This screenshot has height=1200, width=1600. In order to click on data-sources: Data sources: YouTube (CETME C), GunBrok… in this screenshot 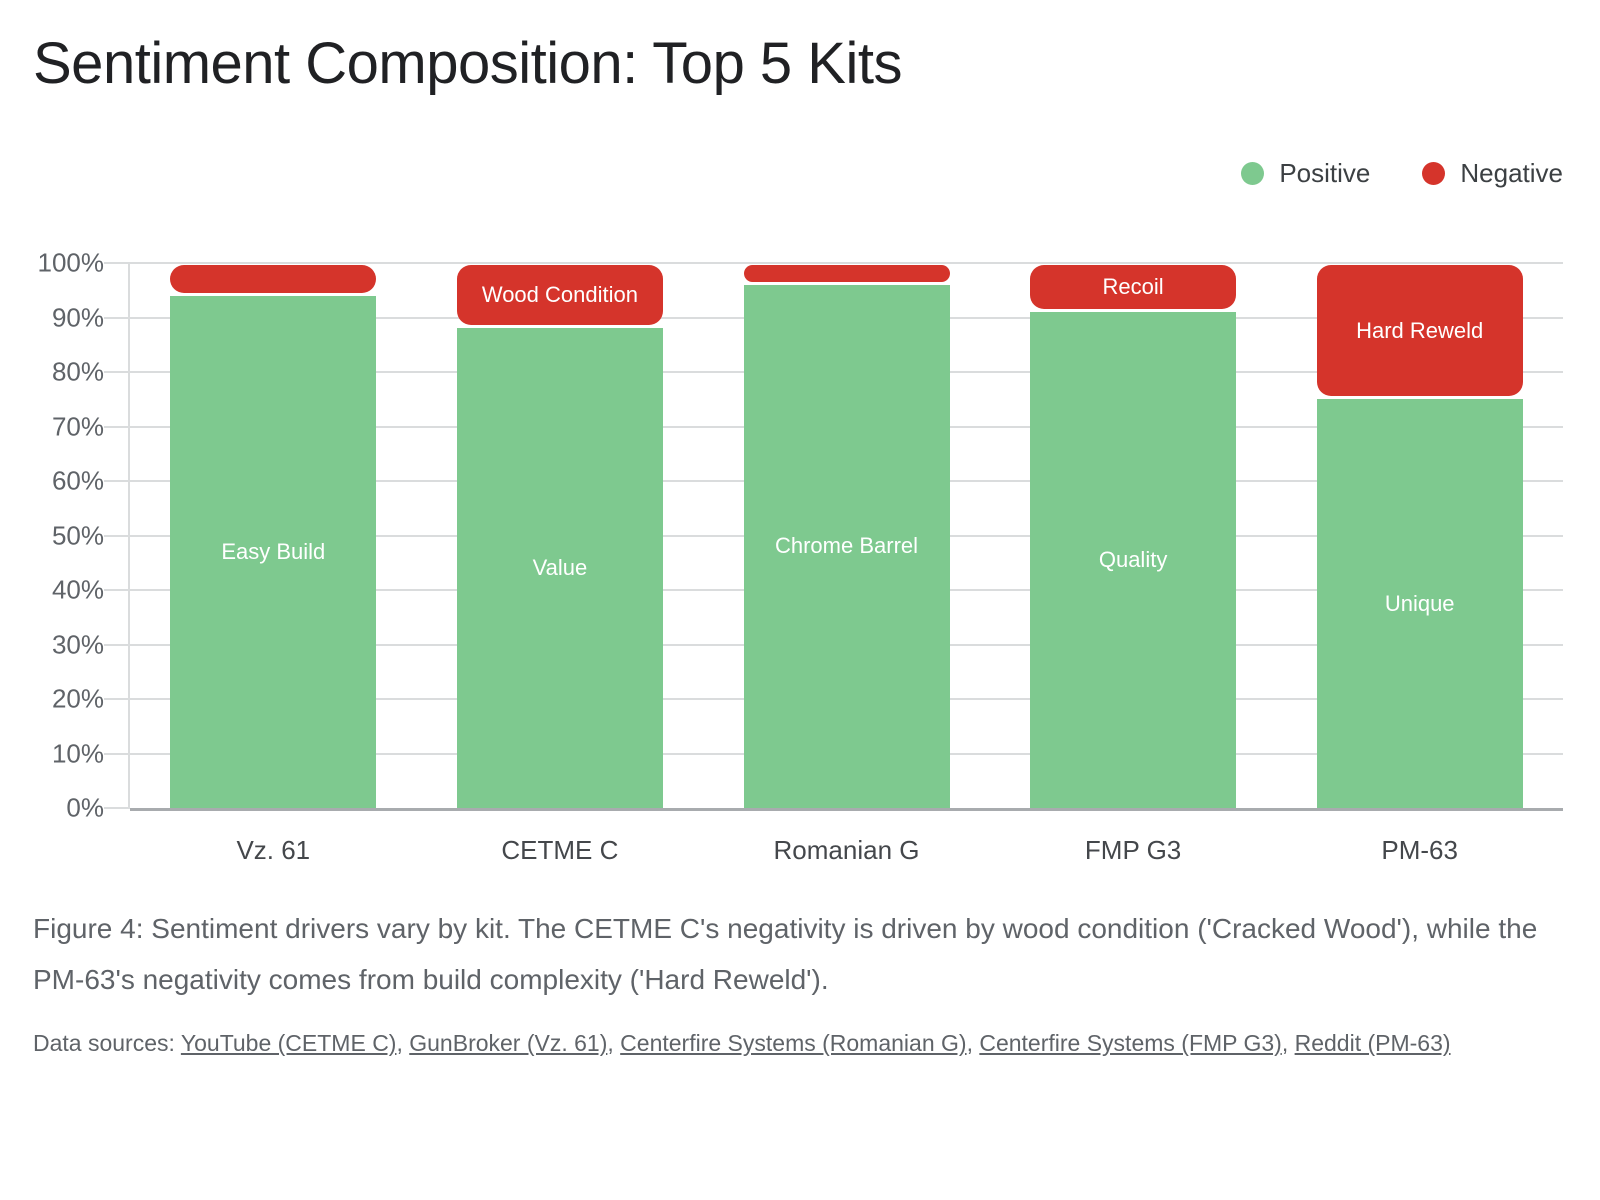, I will do `click(803, 1043)`.